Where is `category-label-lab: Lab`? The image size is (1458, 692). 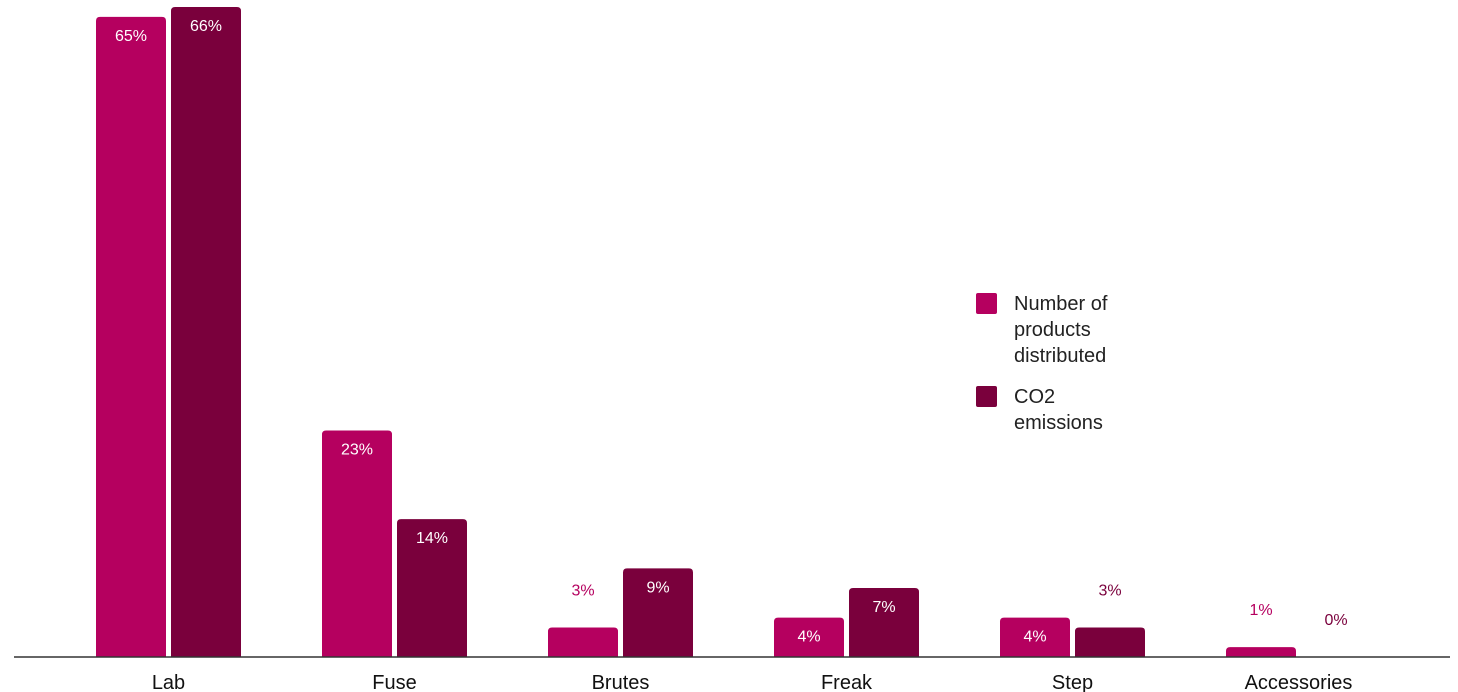 category-label-lab: Lab is located at coordinates (168, 682).